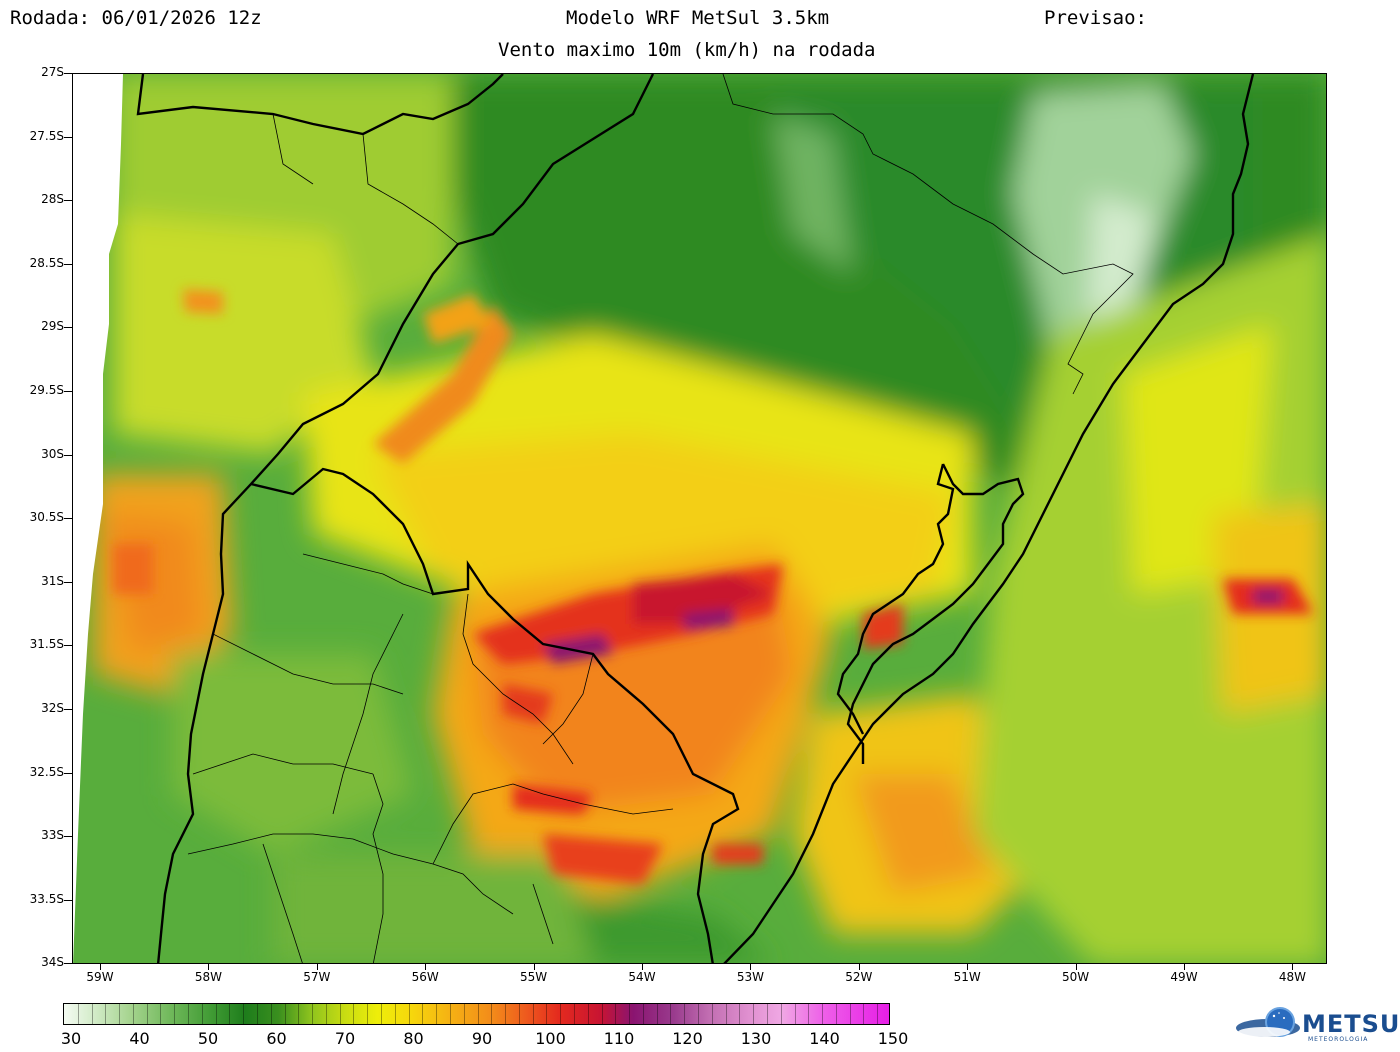 The height and width of the screenshot is (1052, 1400). What do you see at coordinates (756, 1038) in the screenshot?
I see `colorbar-label: 130` at bounding box center [756, 1038].